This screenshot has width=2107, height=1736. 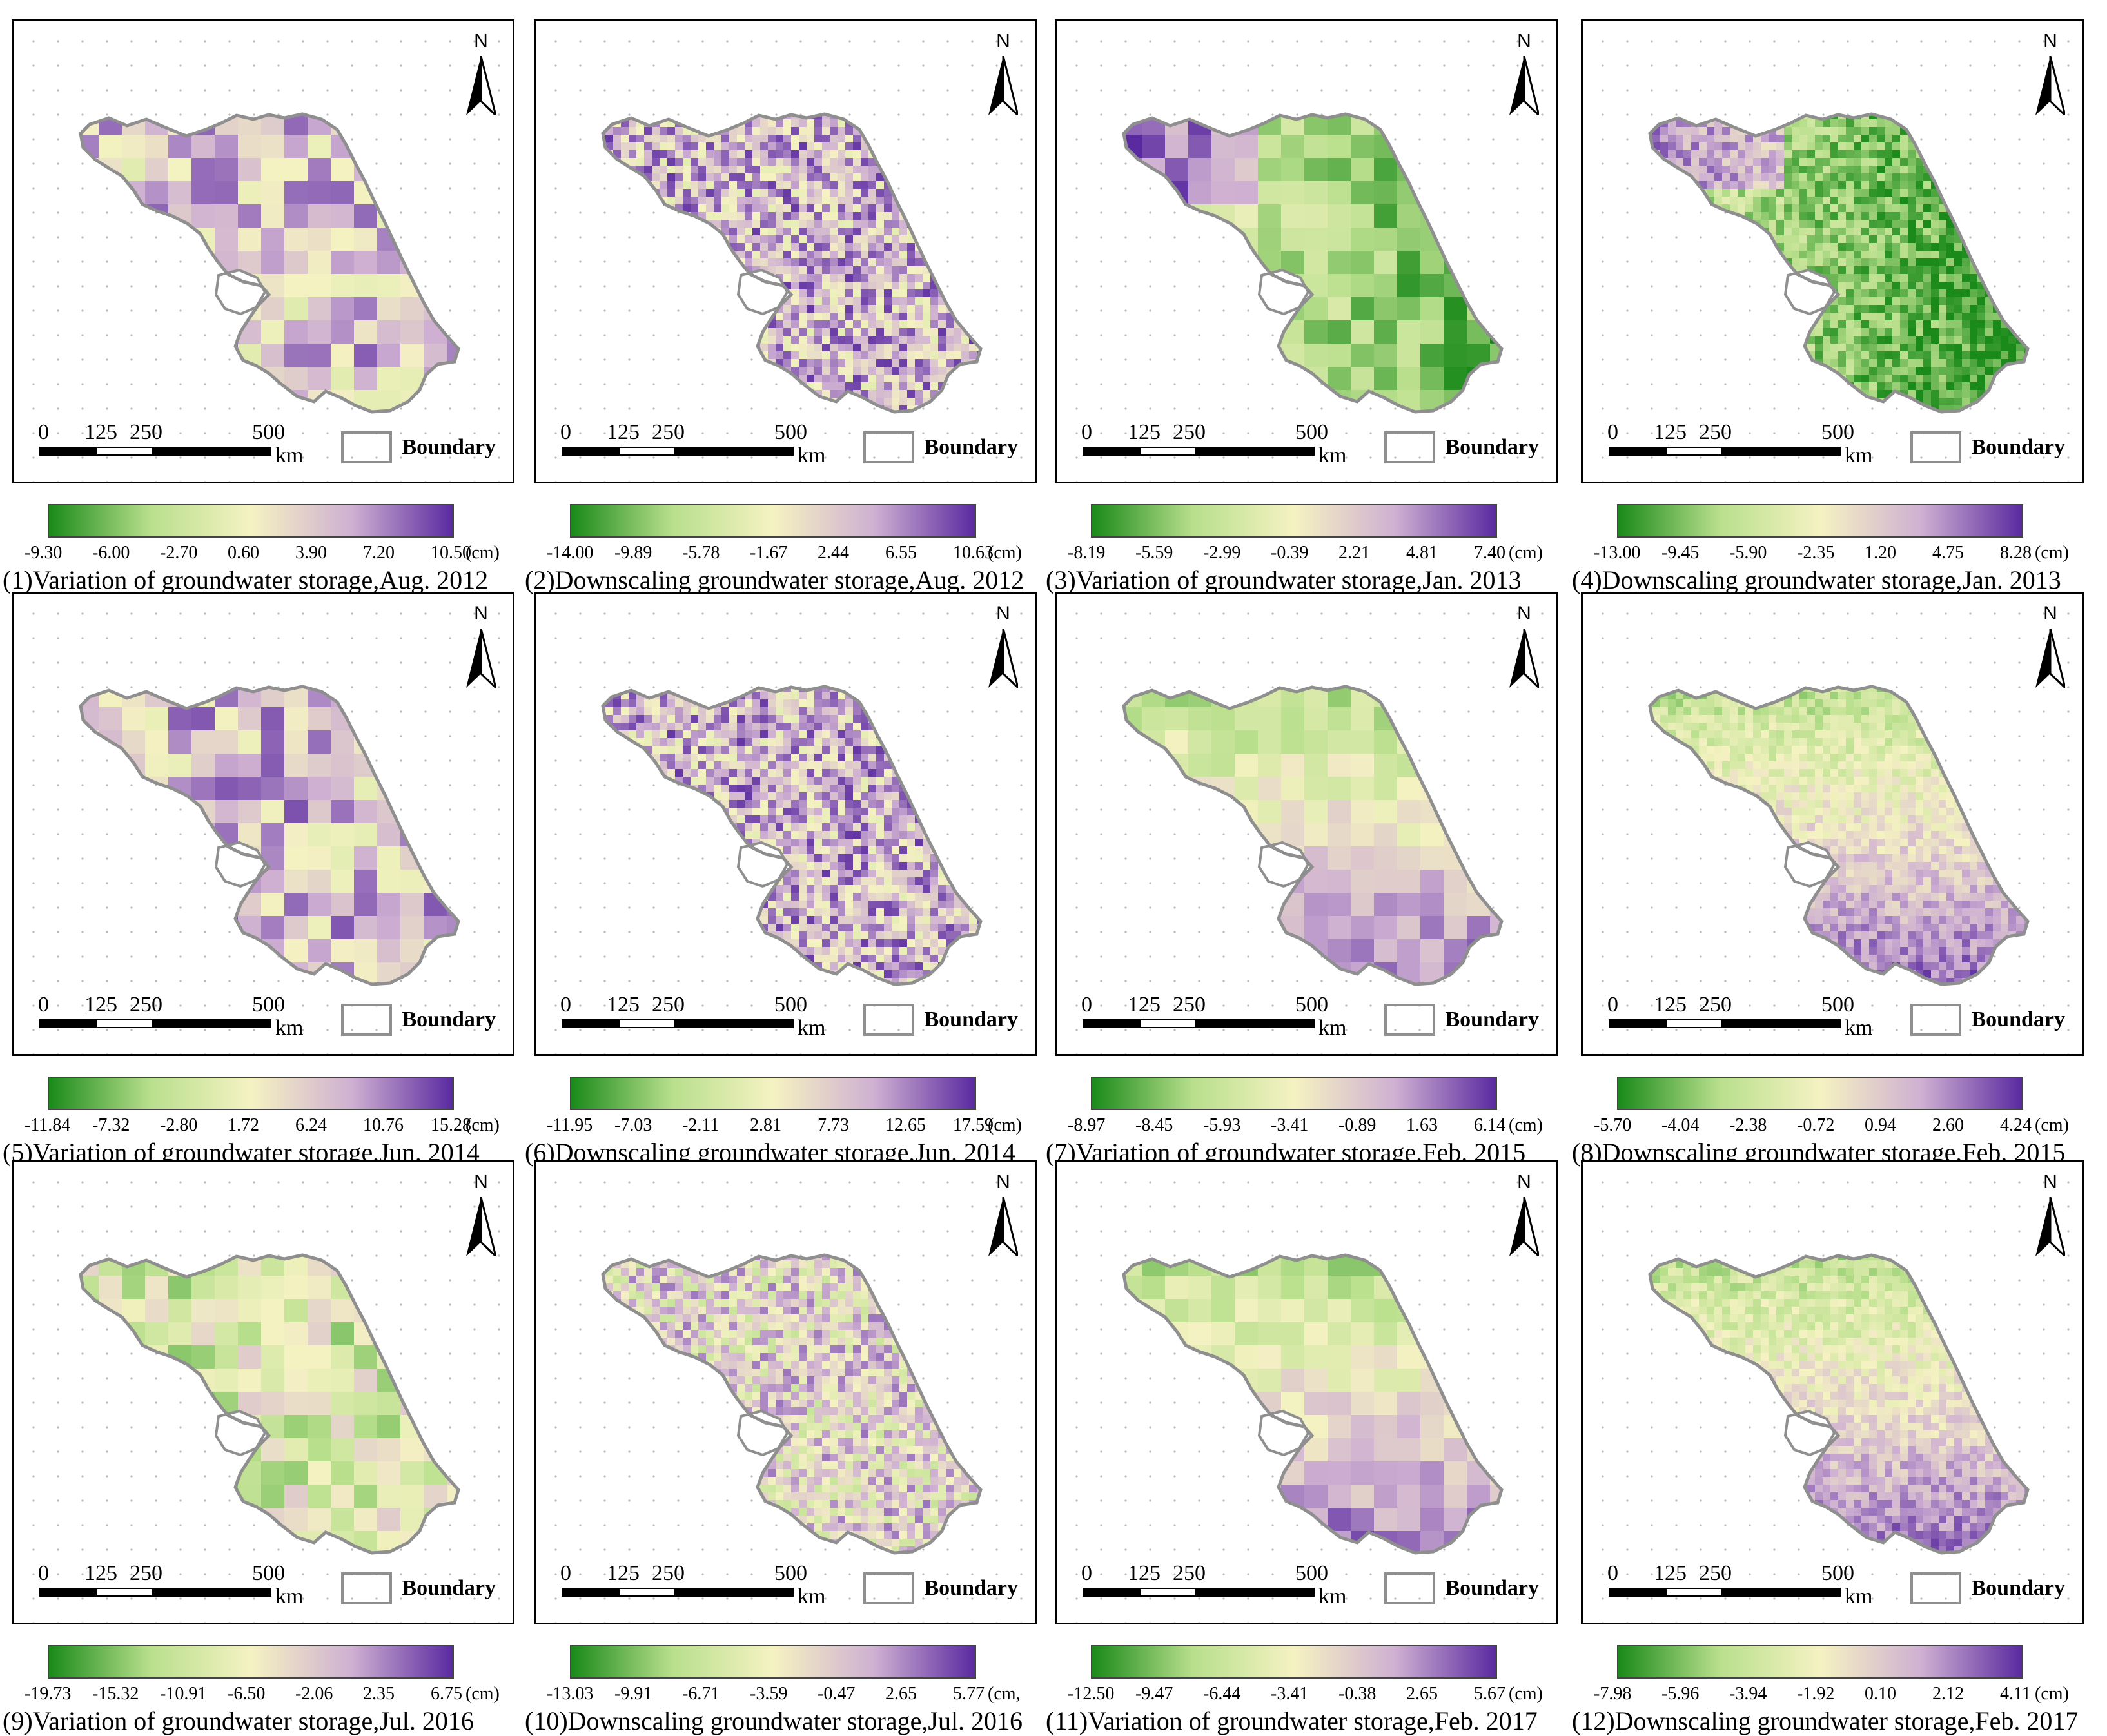 What do you see at coordinates (1489, 1694) in the screenshot?
I see `colorbar-tick: 5.67` at bounding box center [1489, 1694].